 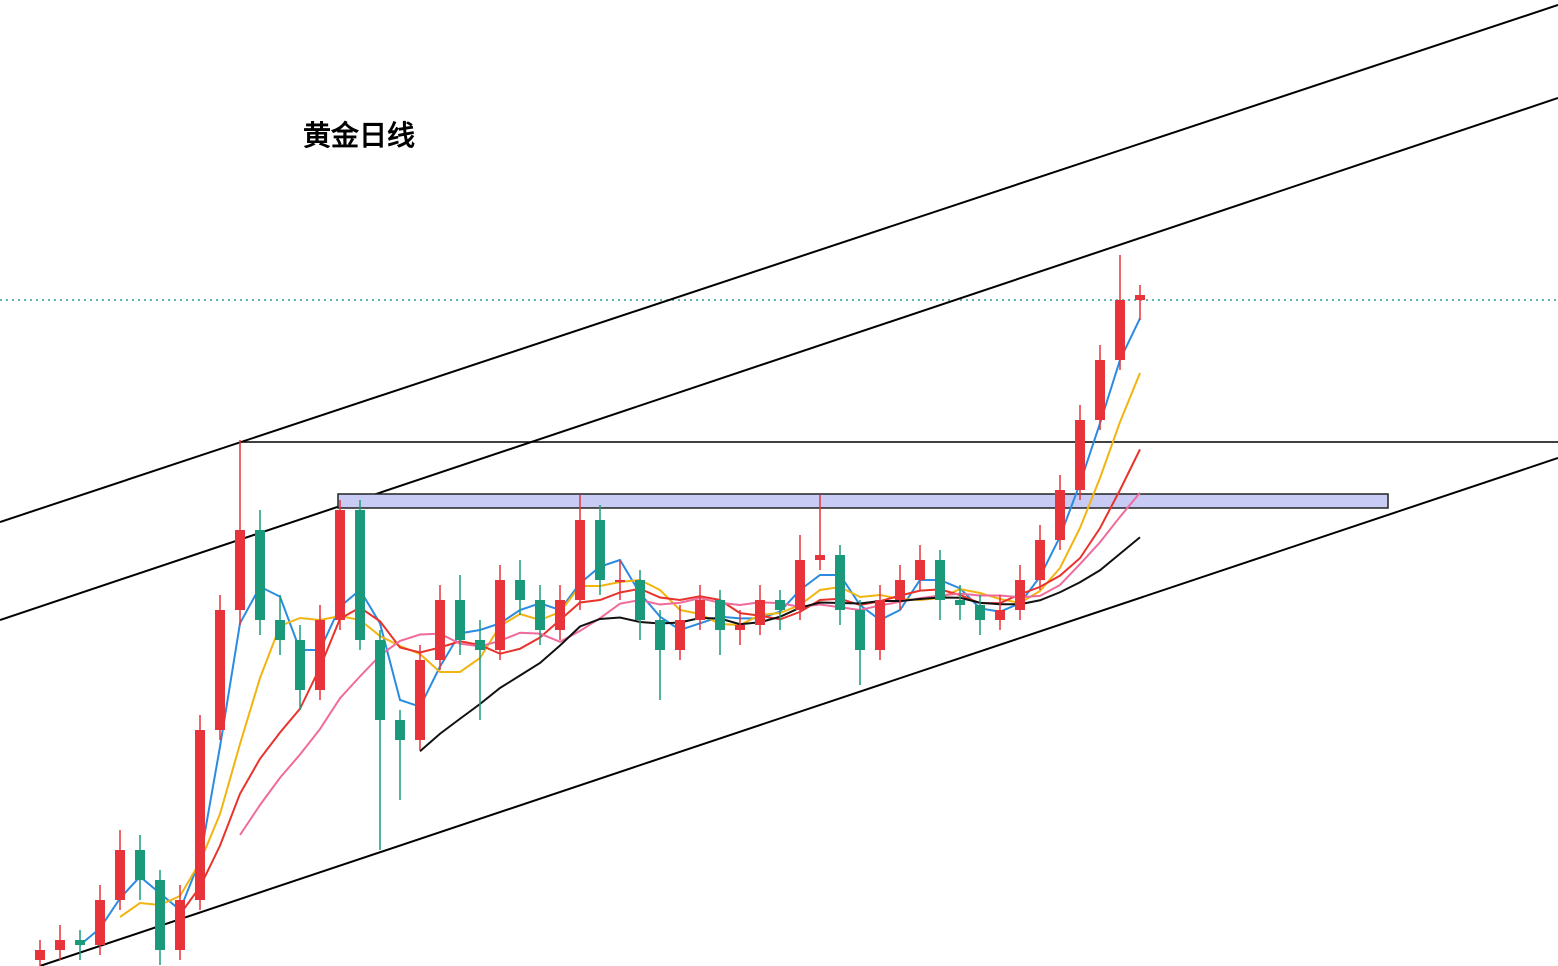 What do you see at coordinates (863, 501) in the screenshot?
I see `resistance-zone` at bounding box center [863, 501].